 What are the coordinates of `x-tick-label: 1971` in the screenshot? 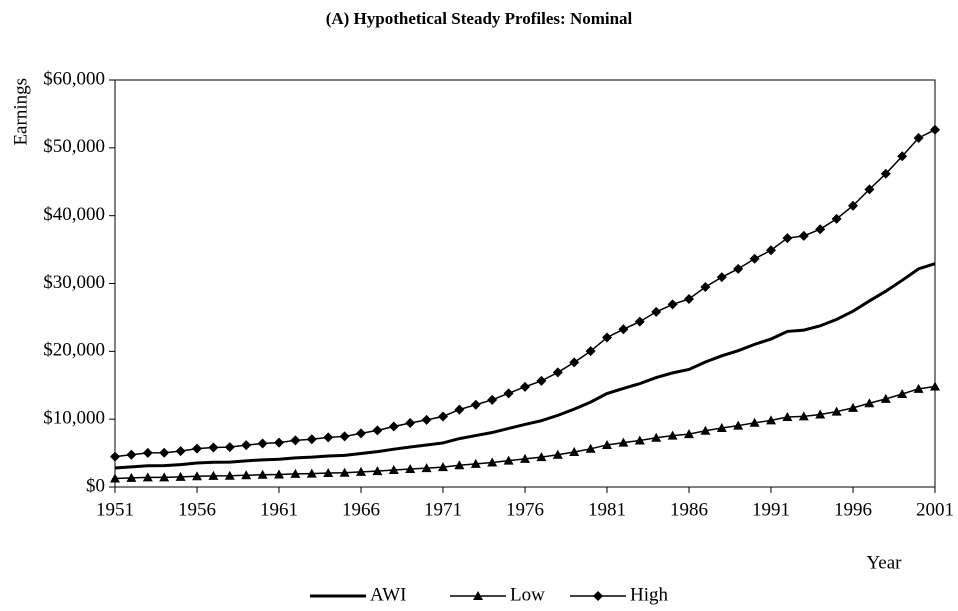 It's located at (443, 509).